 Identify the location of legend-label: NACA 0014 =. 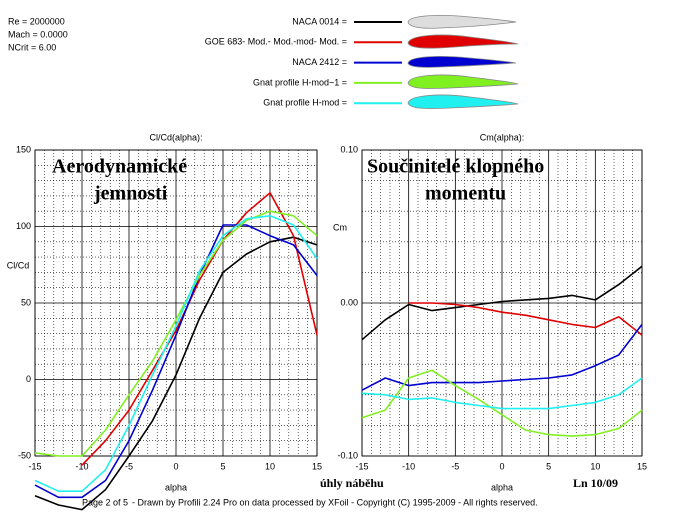
(319, 21).